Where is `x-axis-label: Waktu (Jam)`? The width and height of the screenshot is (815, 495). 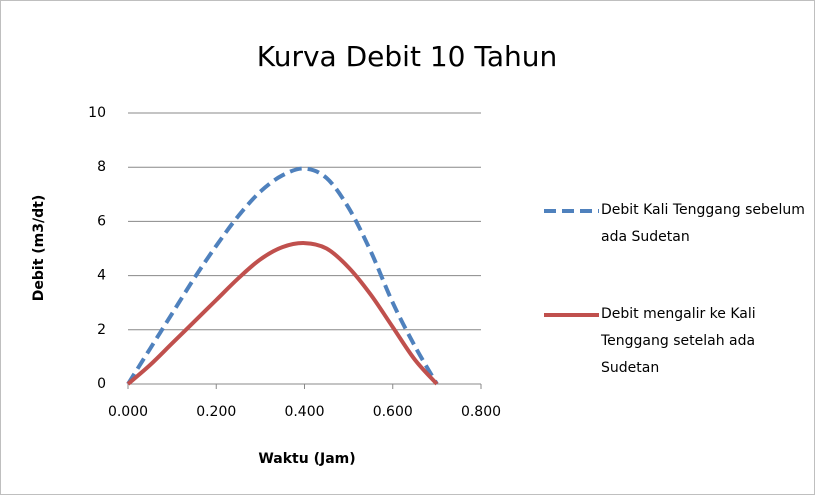
x-axis-label: Waktu (Jam) is located at coordinates (306, 459).